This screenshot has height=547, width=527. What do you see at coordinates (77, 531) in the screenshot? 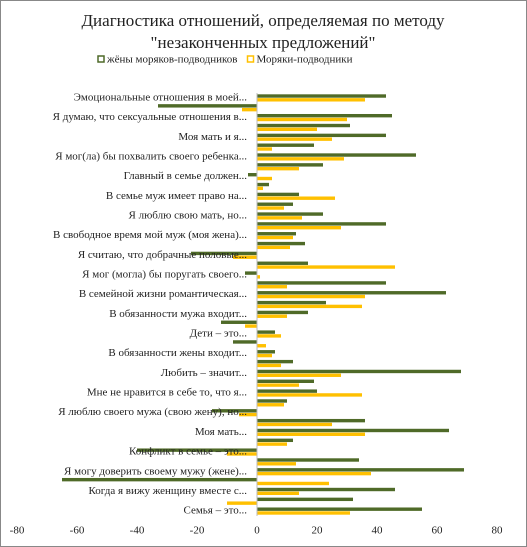
I see `x-tick-label: -60` at bounding box center [77, 531].